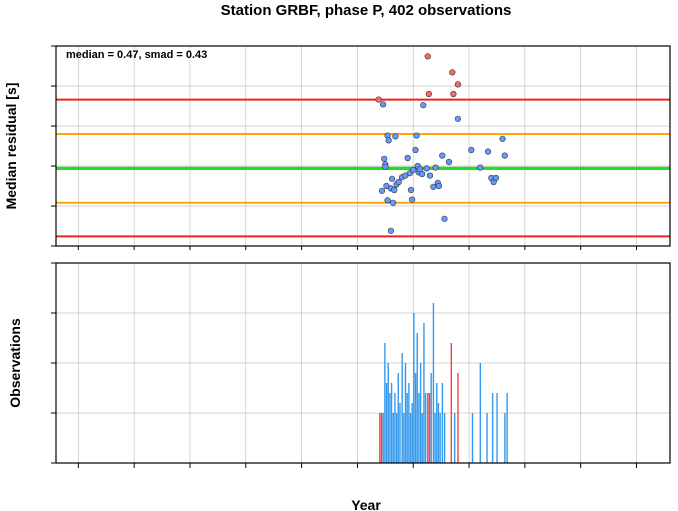  I want to click on bottom-y-ticks, so click(53, 363).